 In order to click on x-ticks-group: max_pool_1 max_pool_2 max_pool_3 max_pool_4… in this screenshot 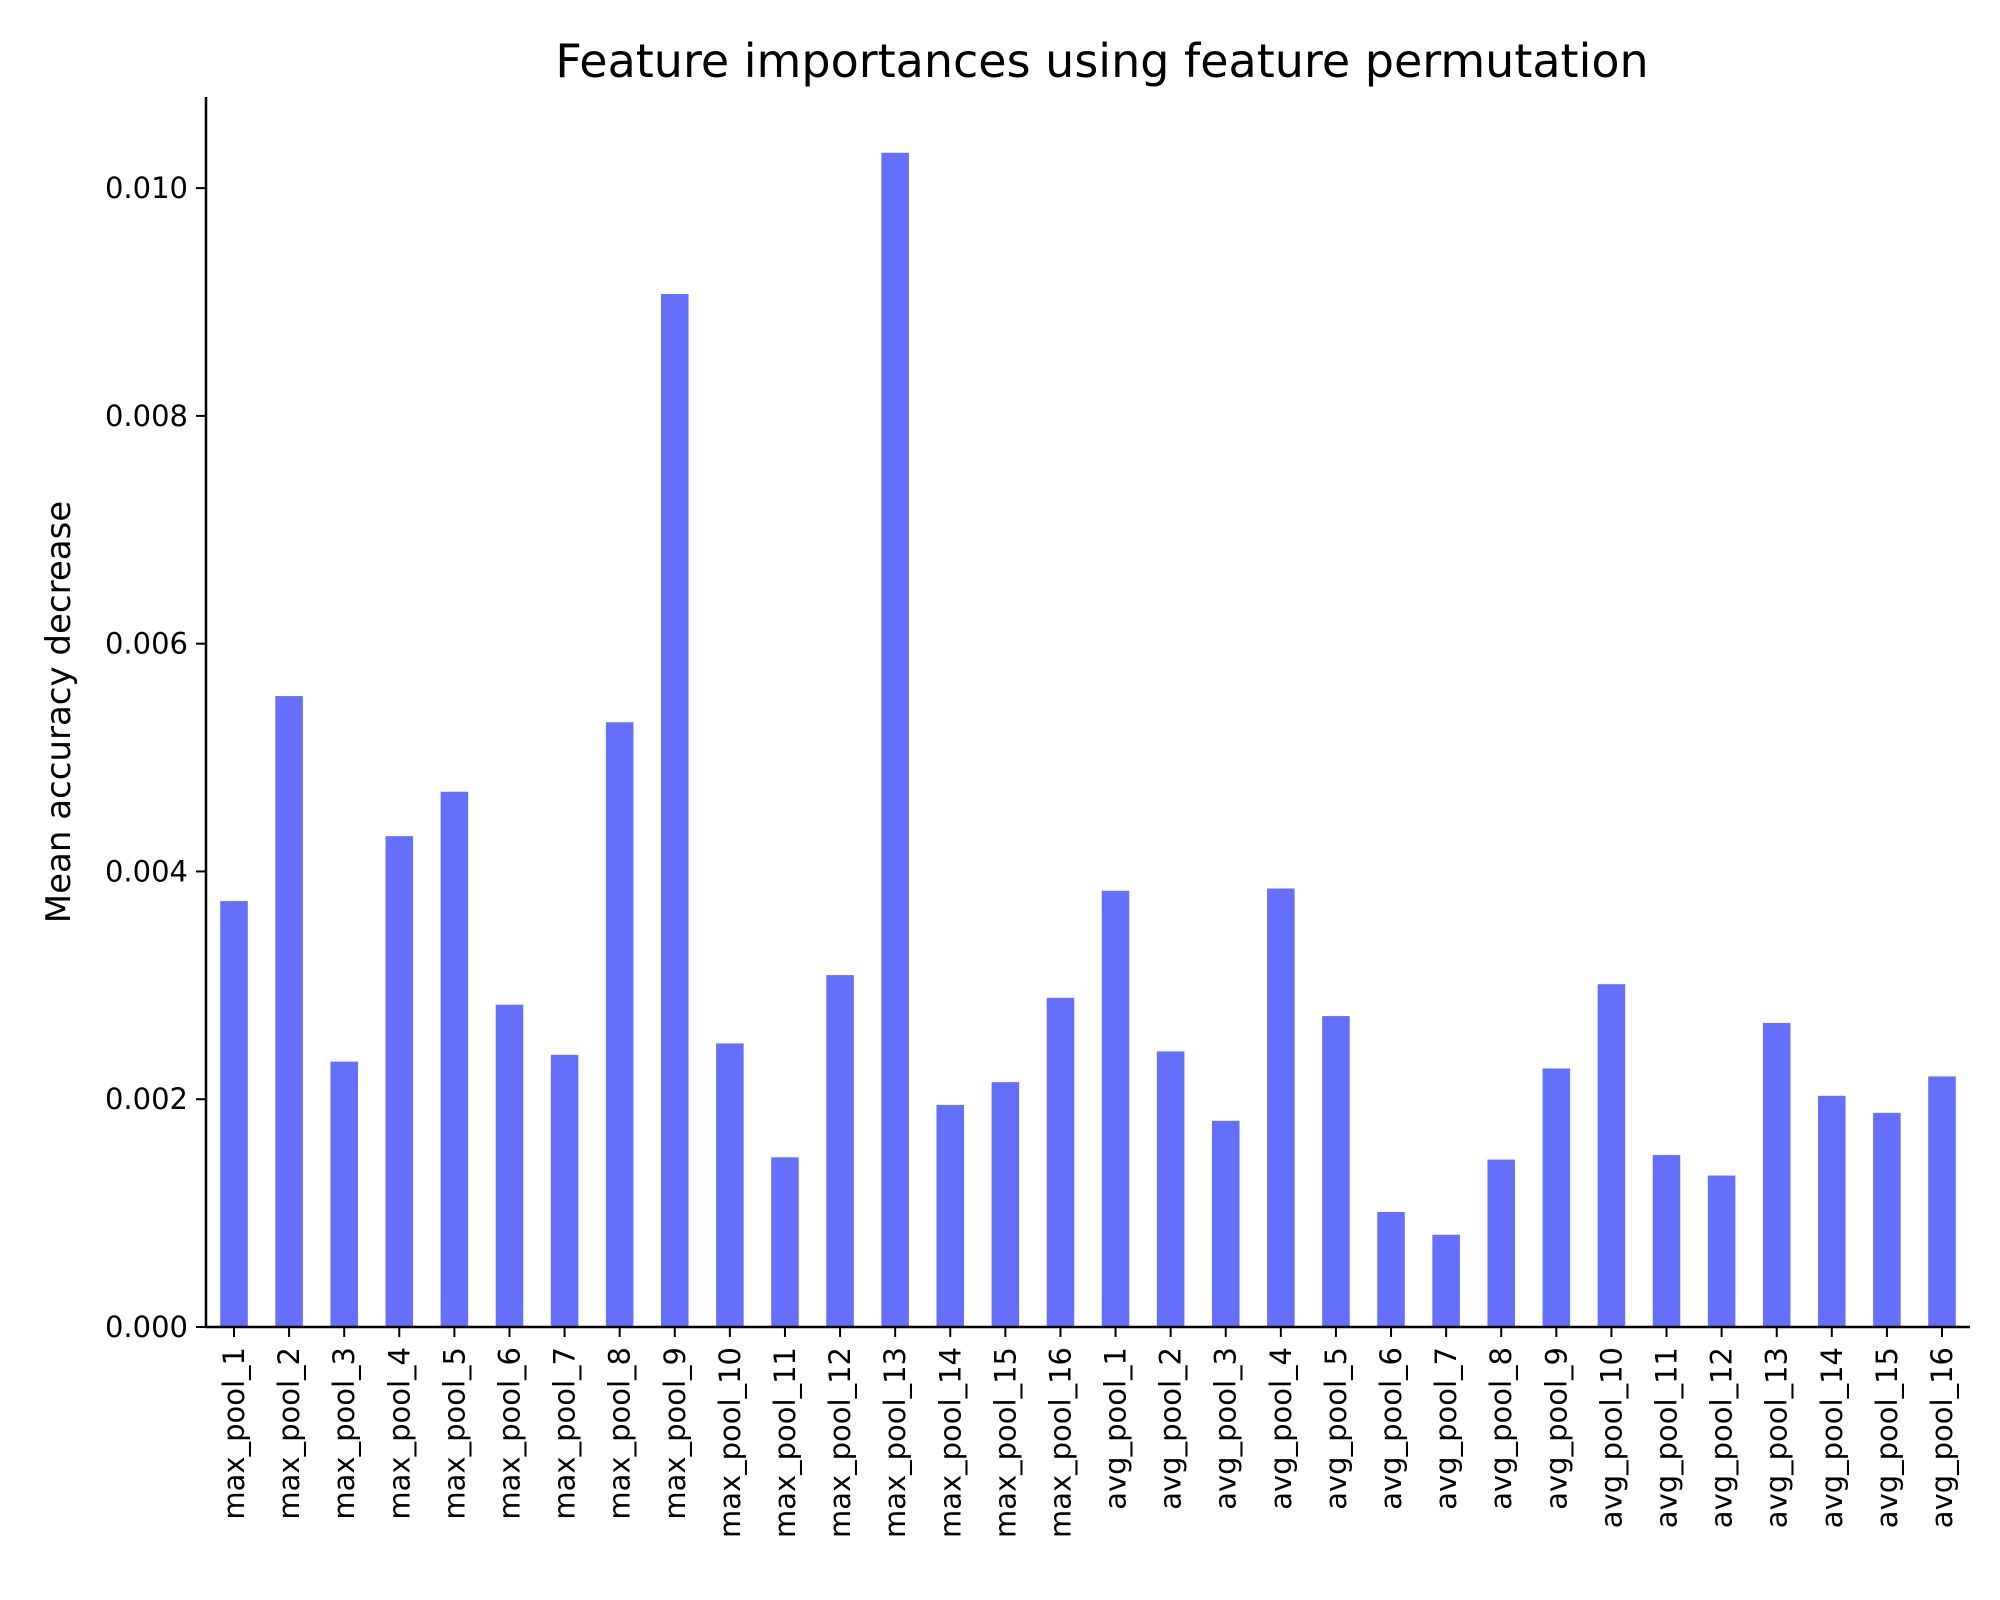, I will do `click(1088, 1432)`.